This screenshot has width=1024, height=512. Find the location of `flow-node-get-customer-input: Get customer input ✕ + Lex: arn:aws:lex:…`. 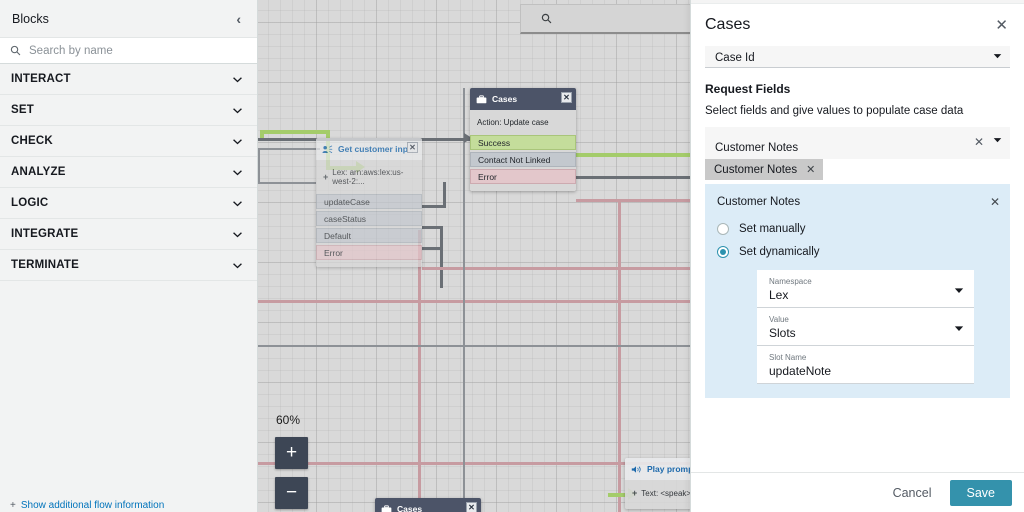

flow-node-get-customer-input: Get customer input ✕ + Lex: arn:aws:lex:… is located at coordinates (369, 202).